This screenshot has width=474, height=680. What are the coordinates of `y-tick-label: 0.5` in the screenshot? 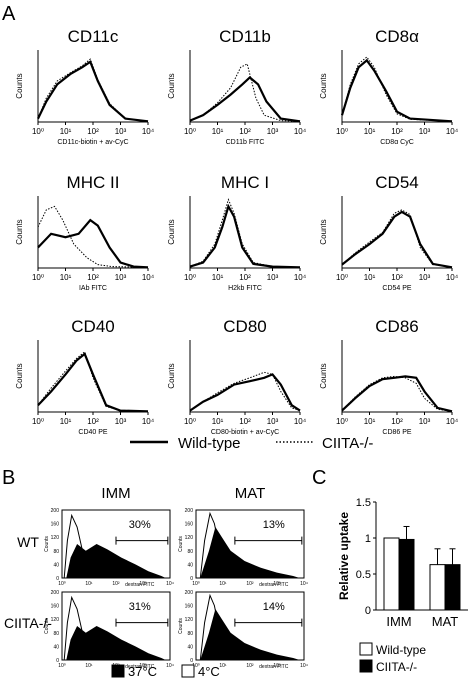 It's located at (363, 575).